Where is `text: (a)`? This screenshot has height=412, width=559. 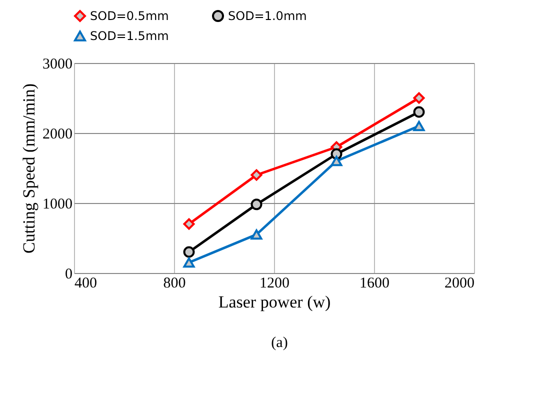 text: (a) is located at coordinates (279, 343).